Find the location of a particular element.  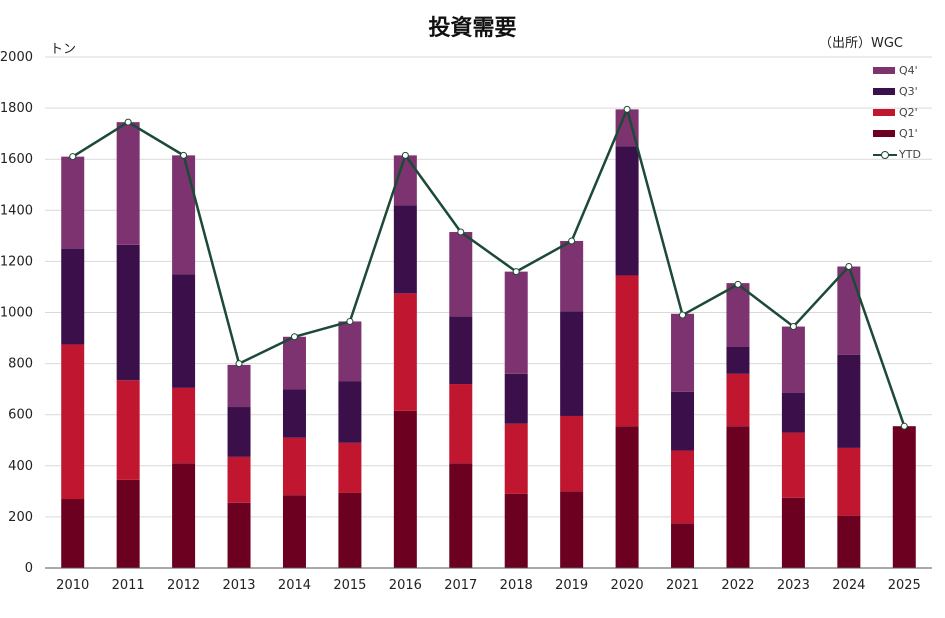

x-tick-label: 2022 is located at coordinates (737, 585).